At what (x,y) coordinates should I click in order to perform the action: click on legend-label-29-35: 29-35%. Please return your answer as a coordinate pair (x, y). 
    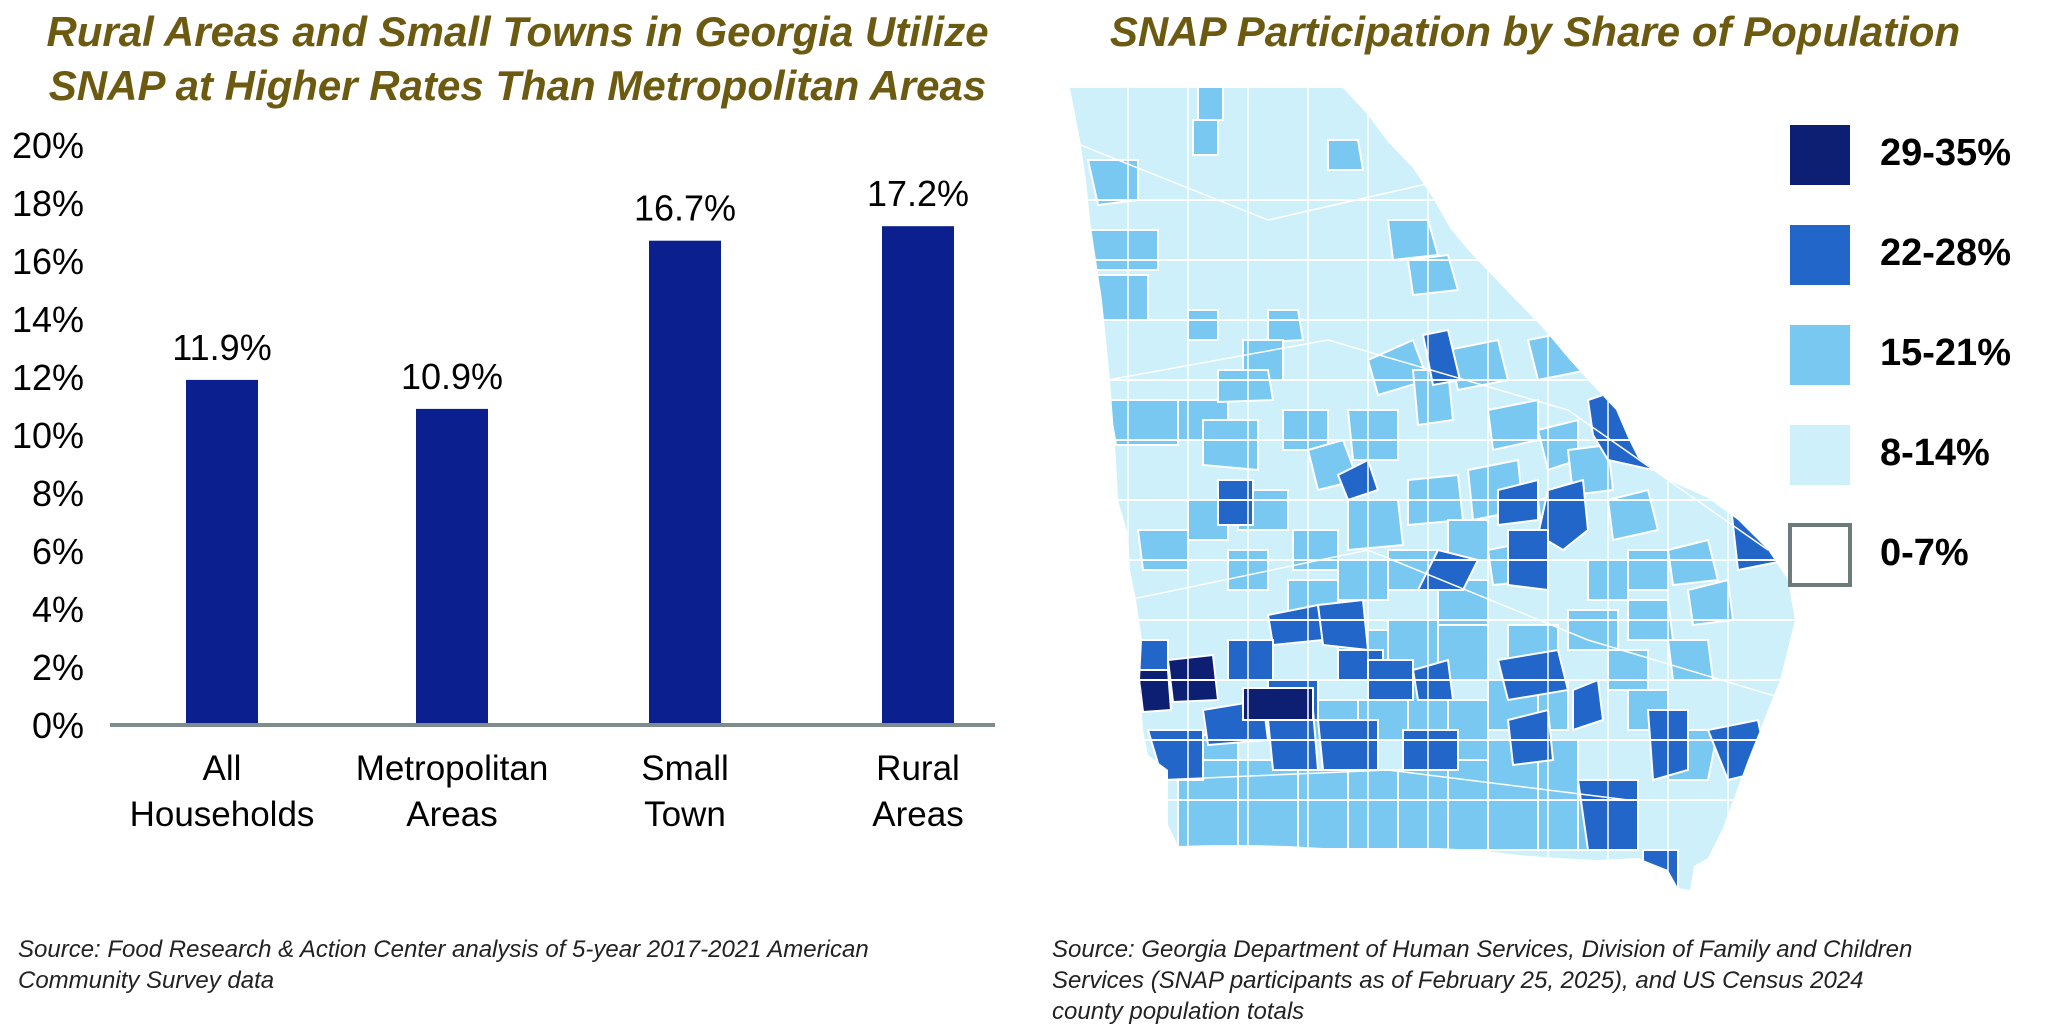
    Looking at the image, I should click on (1945, 153).